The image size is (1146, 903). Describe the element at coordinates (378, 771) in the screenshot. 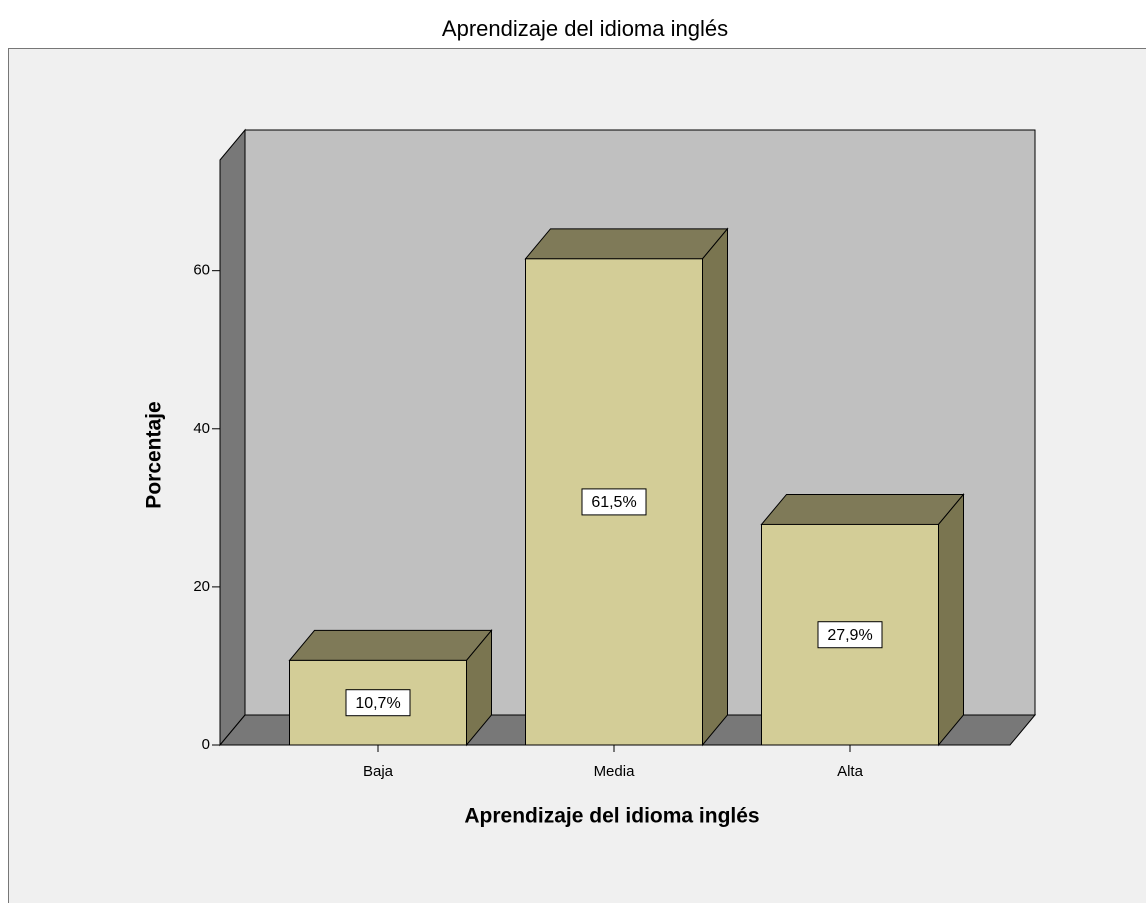

I see `x-tick-label: Baja` at that location.